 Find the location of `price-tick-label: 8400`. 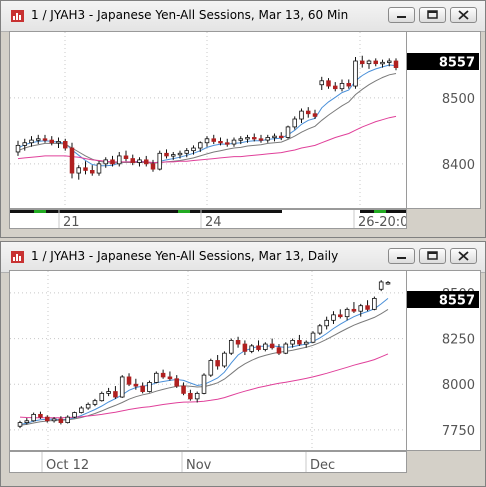

price-tick-label: 8400 is located at coordinates (458, 165).